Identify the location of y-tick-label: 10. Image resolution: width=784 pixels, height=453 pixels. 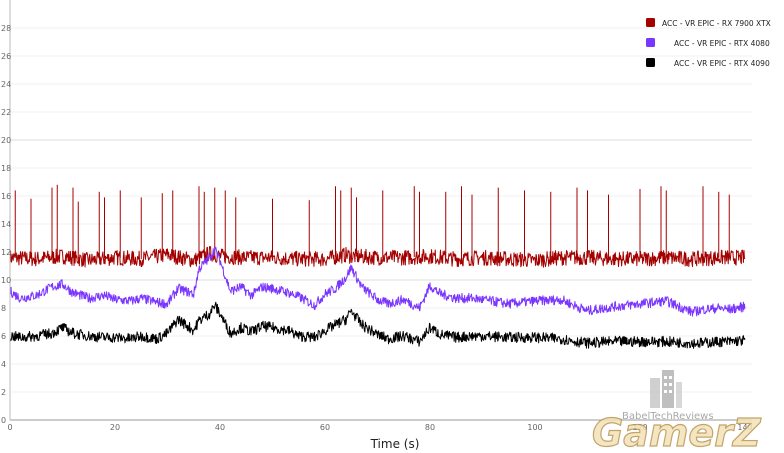
(6, 280).